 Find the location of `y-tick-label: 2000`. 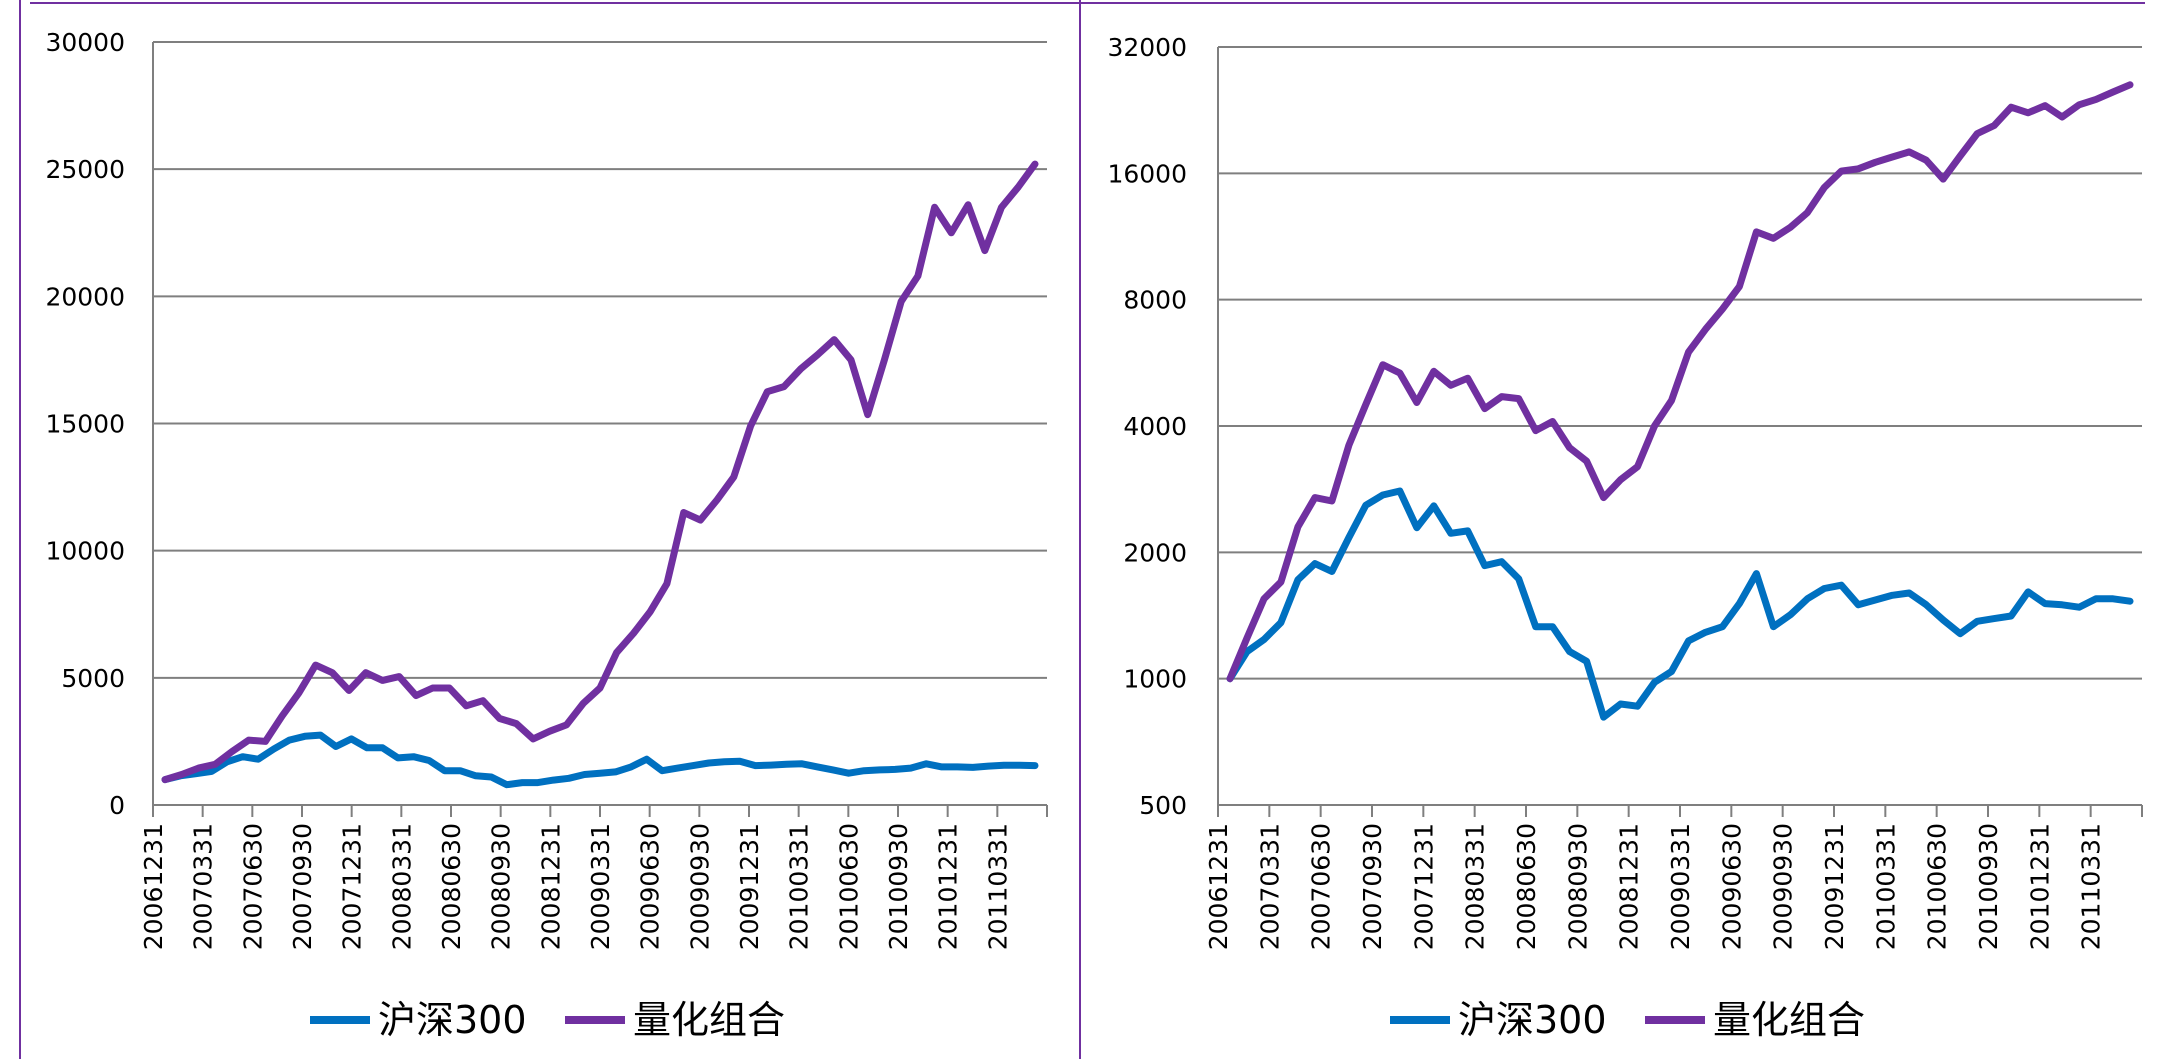

y-tick-label: 2000 is located at coordinates (1155, 552).